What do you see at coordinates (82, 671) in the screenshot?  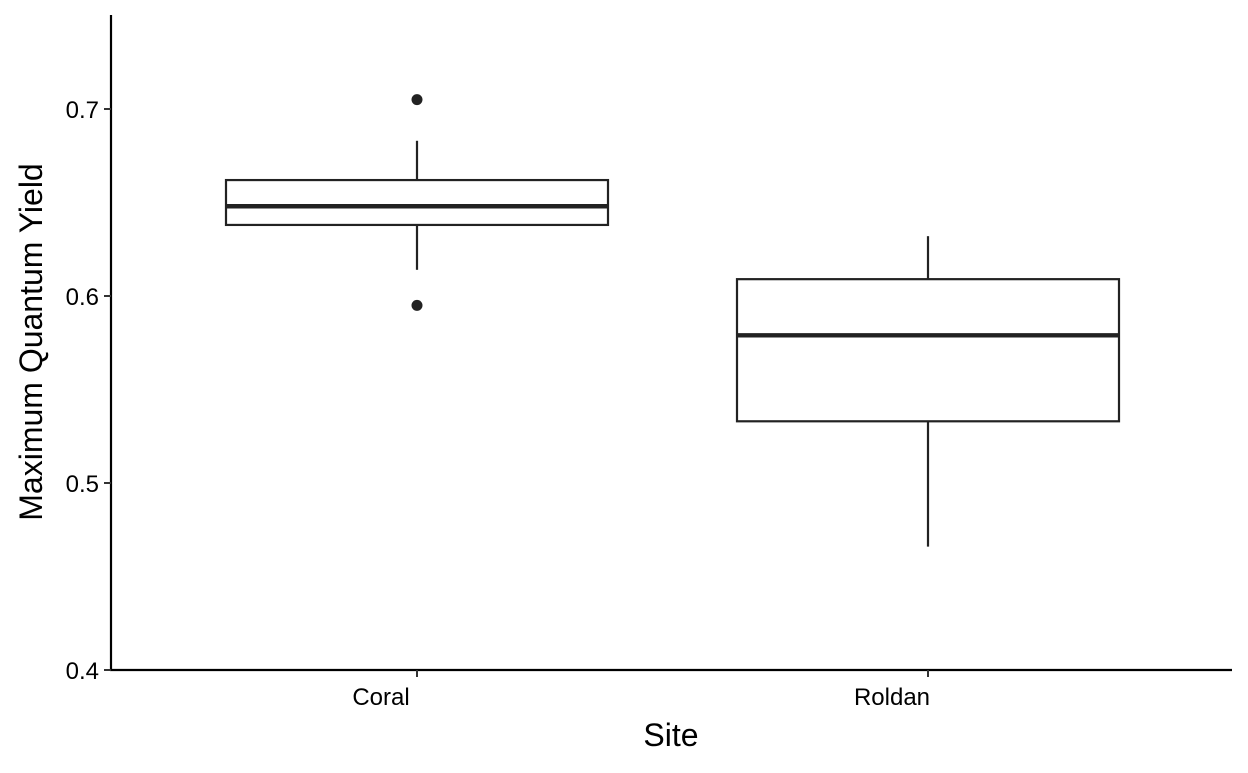 I see `y-tick-label: 0.4` at bounding box center [82, 671].